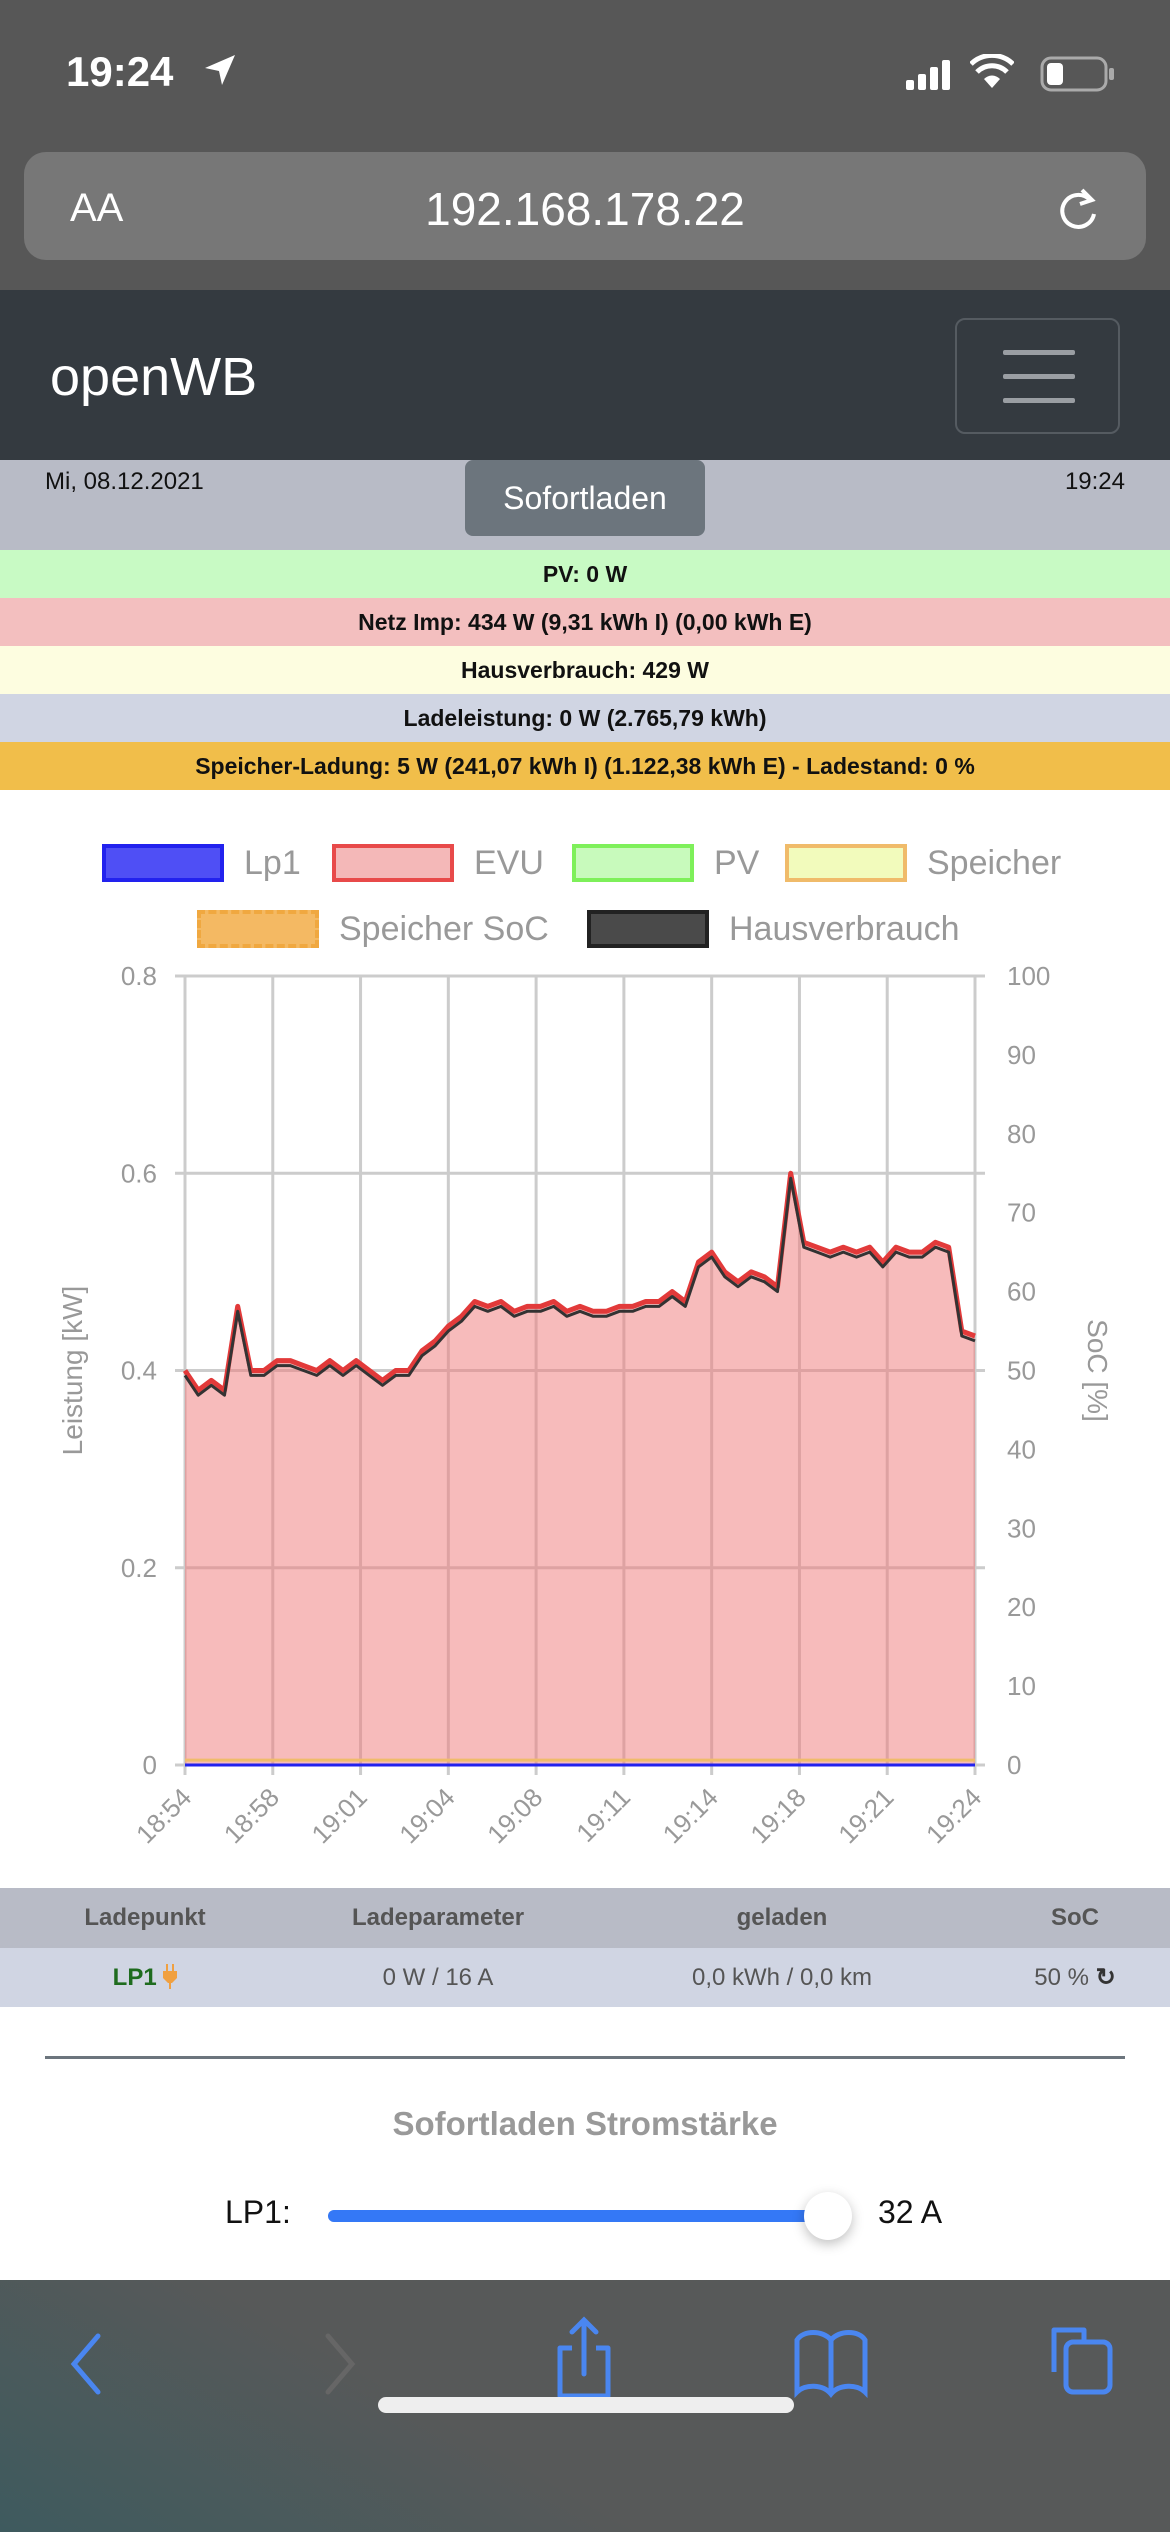 Image resolution: width=1170 pixels, height=2532 pixels. Describe the element at coordinates (514, 1815) in the screenshot. I see `x-tick-label: 19:08` at that location.